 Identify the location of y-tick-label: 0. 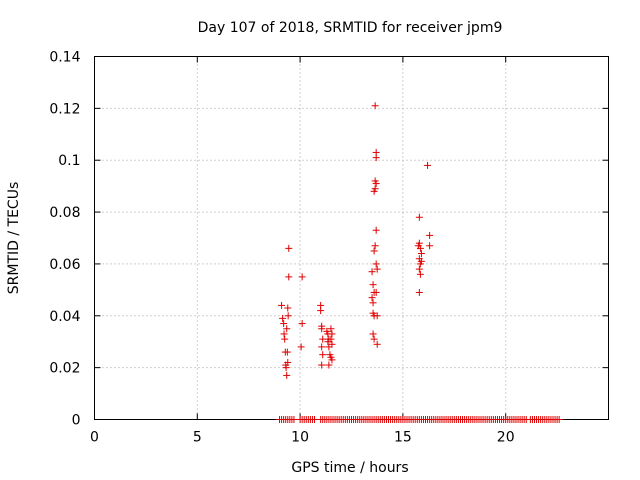
(76, 421).